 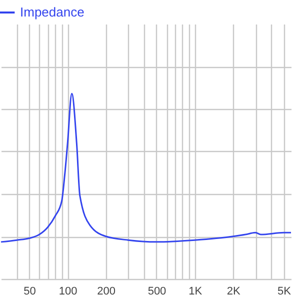 I want to click on x-tick-label: 50, so click(x=30, y=292).